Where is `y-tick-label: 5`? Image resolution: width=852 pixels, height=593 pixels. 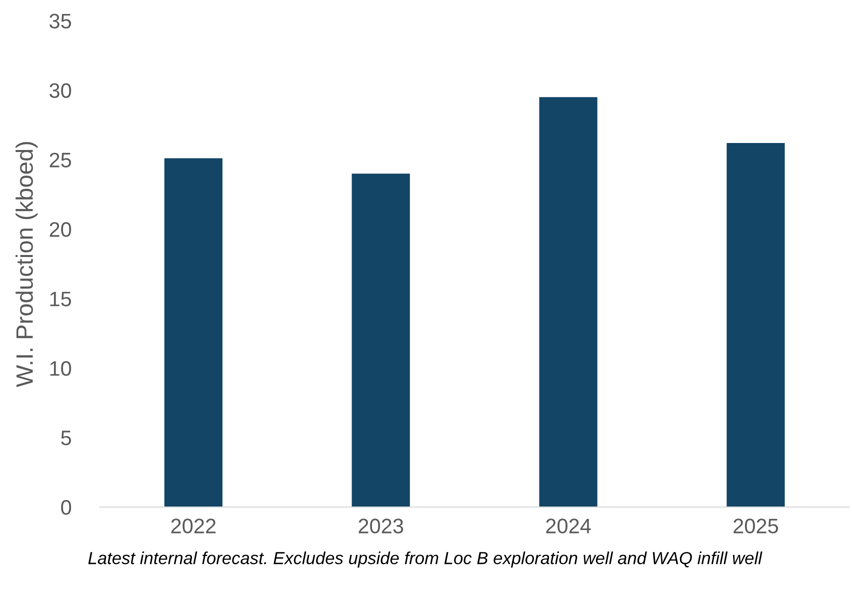
y-tick-label: 5 is located at coordinates (66, 438).